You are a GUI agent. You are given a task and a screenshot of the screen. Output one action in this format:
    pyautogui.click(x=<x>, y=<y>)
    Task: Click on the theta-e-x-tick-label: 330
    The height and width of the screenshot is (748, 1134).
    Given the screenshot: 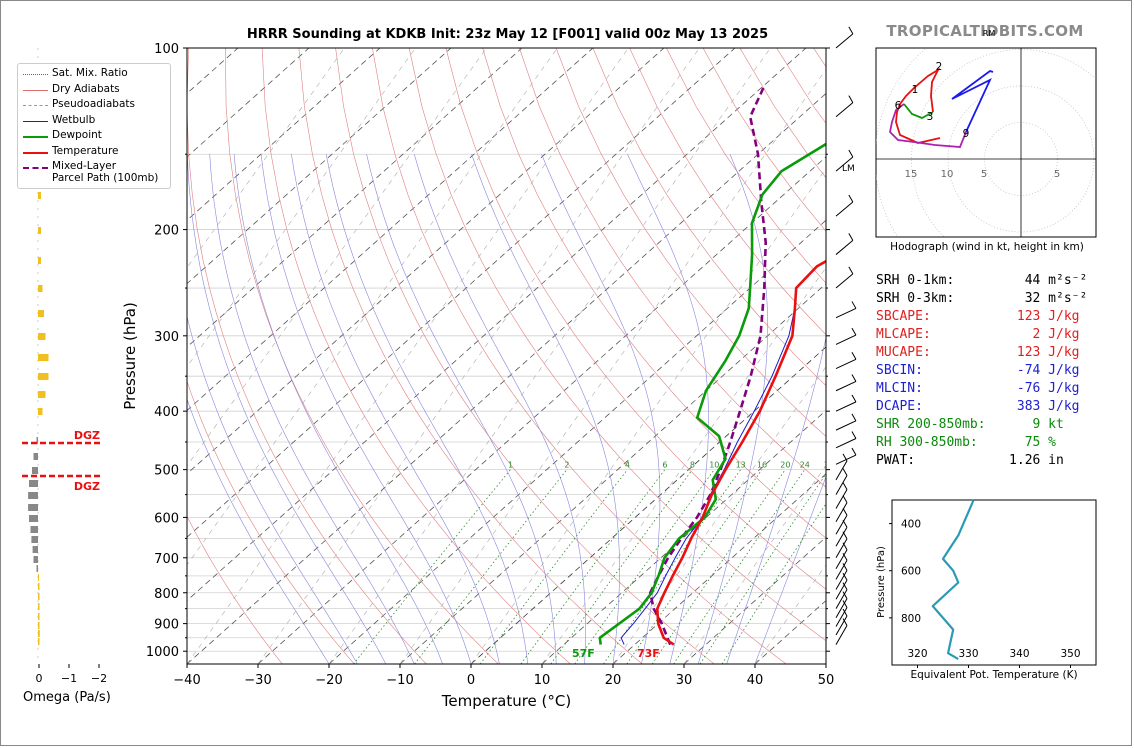 What is the action you would take?
    pyautogui.click(x=968, y=654)
    